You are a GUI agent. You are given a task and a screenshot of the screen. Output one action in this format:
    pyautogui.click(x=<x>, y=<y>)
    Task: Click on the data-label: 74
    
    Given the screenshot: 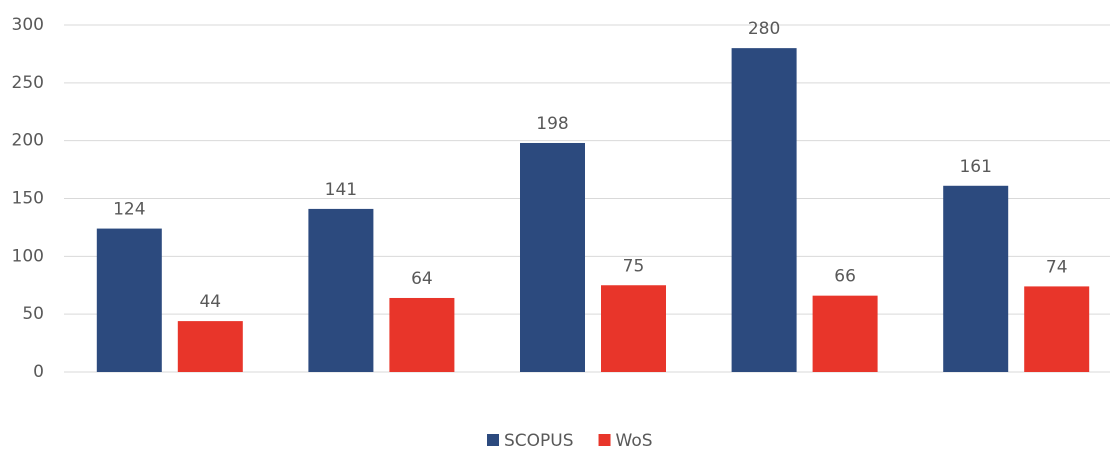 What is the action you would take?
    pyautogui.click(x=1057, y=267)
    